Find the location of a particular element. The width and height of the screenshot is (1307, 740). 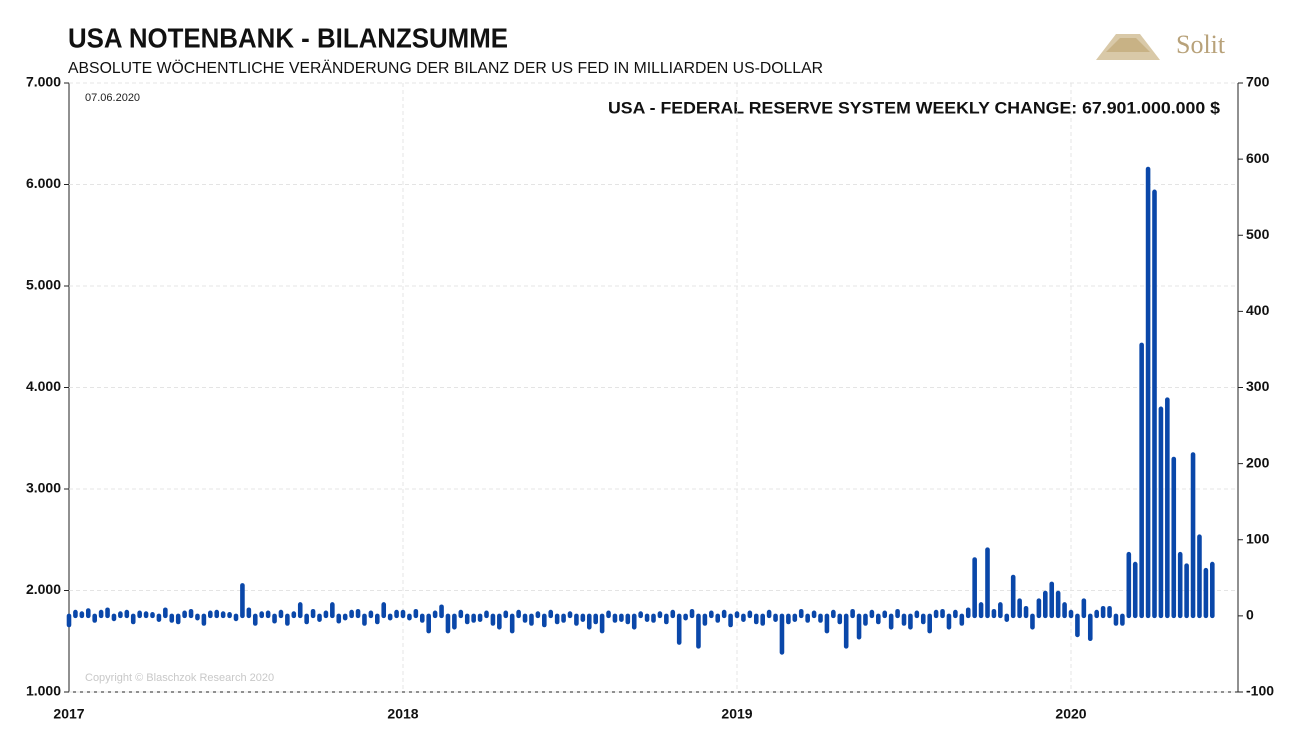

logo: Solit is located at coordinates (1161, 45).